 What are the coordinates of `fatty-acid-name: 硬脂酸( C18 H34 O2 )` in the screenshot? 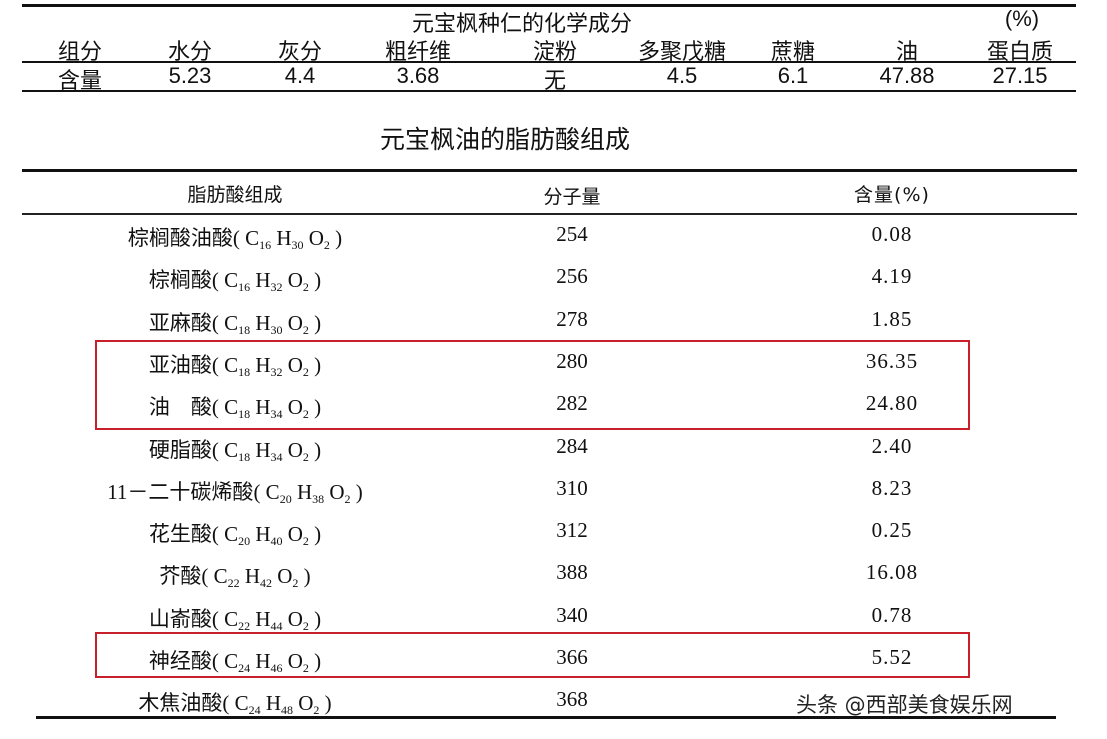 It's located at (235, 450).